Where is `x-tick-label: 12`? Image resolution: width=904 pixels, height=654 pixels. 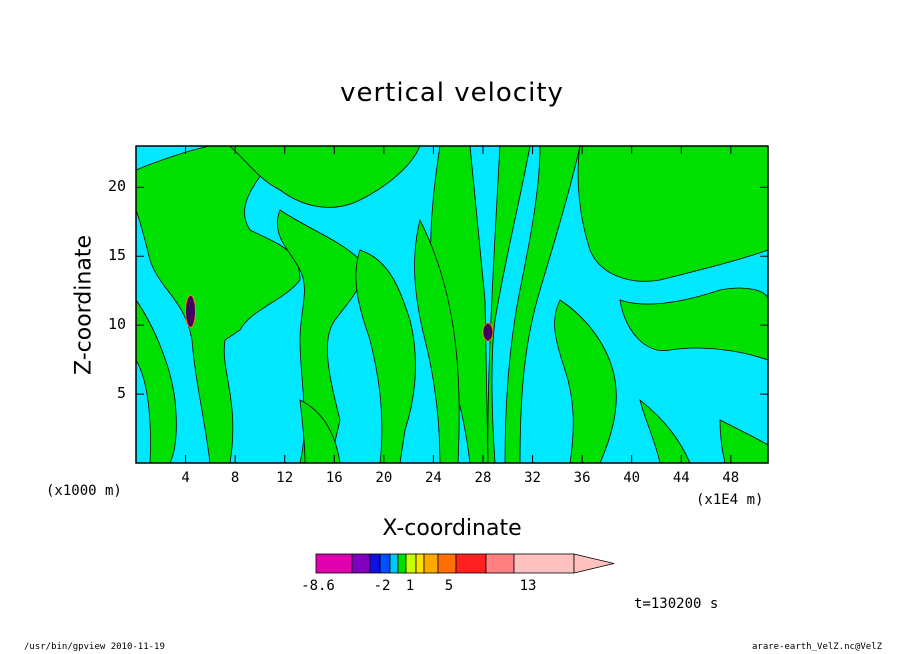 x-tick-label: 12 is located at coordinates (285, 478).